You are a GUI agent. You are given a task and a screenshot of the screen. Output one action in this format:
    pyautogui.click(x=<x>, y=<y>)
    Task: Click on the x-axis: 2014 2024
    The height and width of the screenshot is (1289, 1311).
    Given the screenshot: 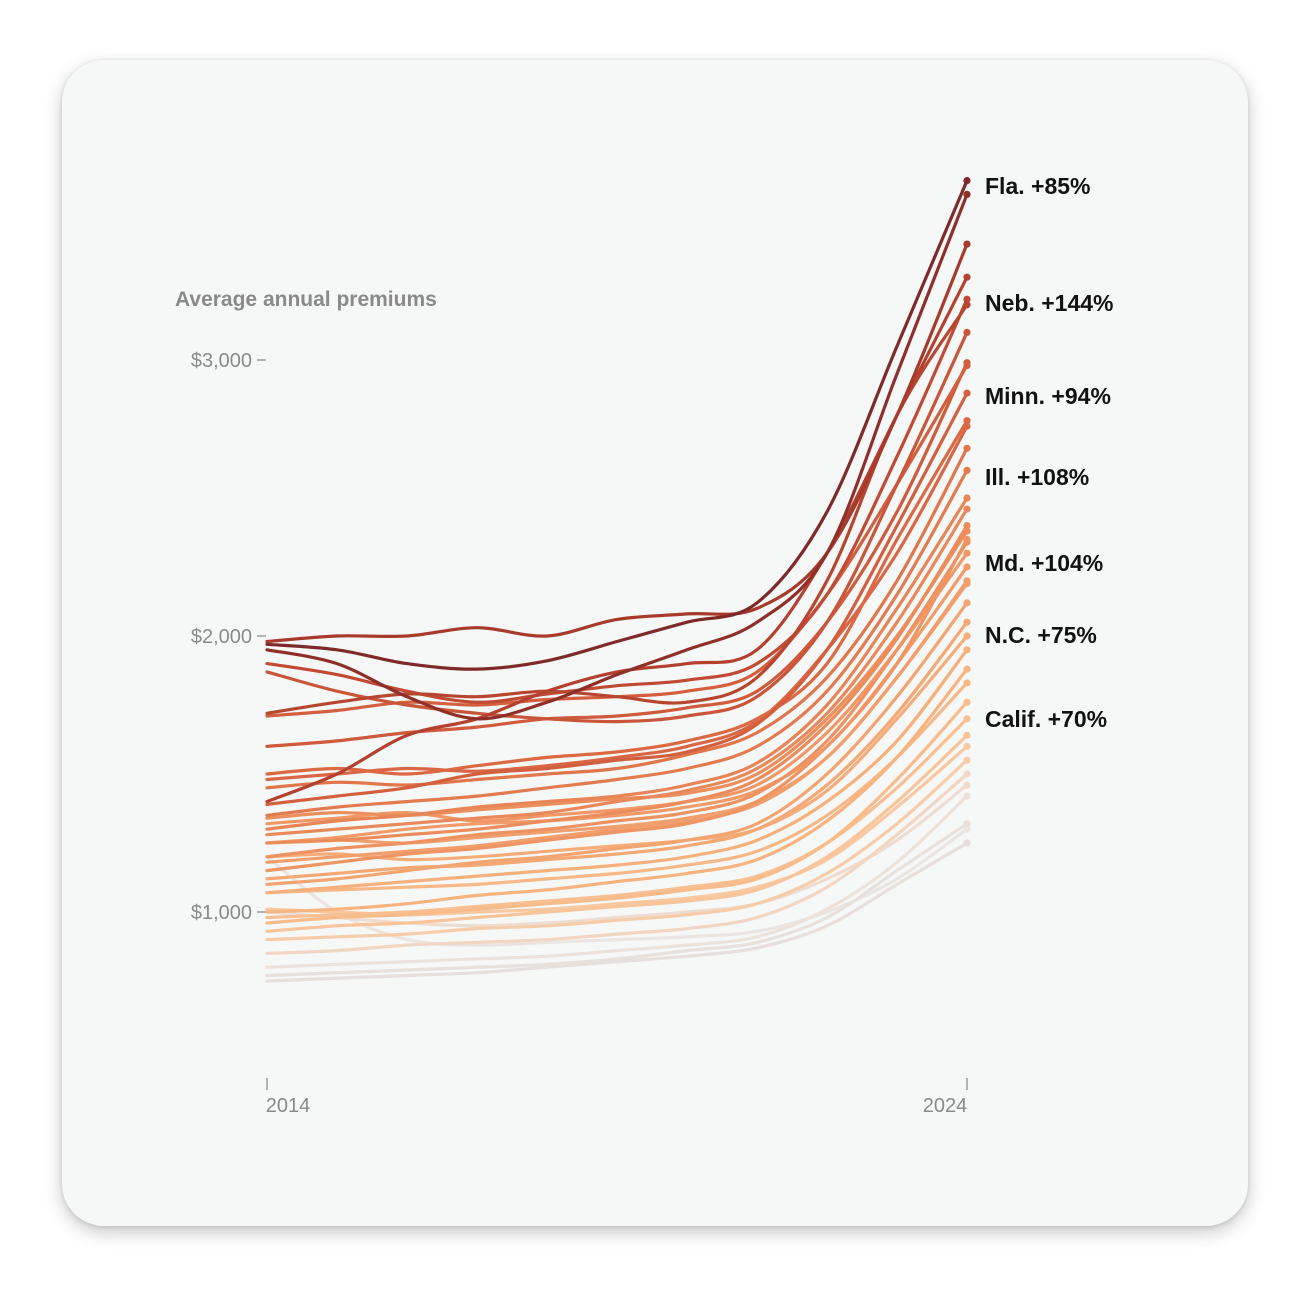 What is the action you would take?
    pyautogui.click(x=617, y=1097)
    